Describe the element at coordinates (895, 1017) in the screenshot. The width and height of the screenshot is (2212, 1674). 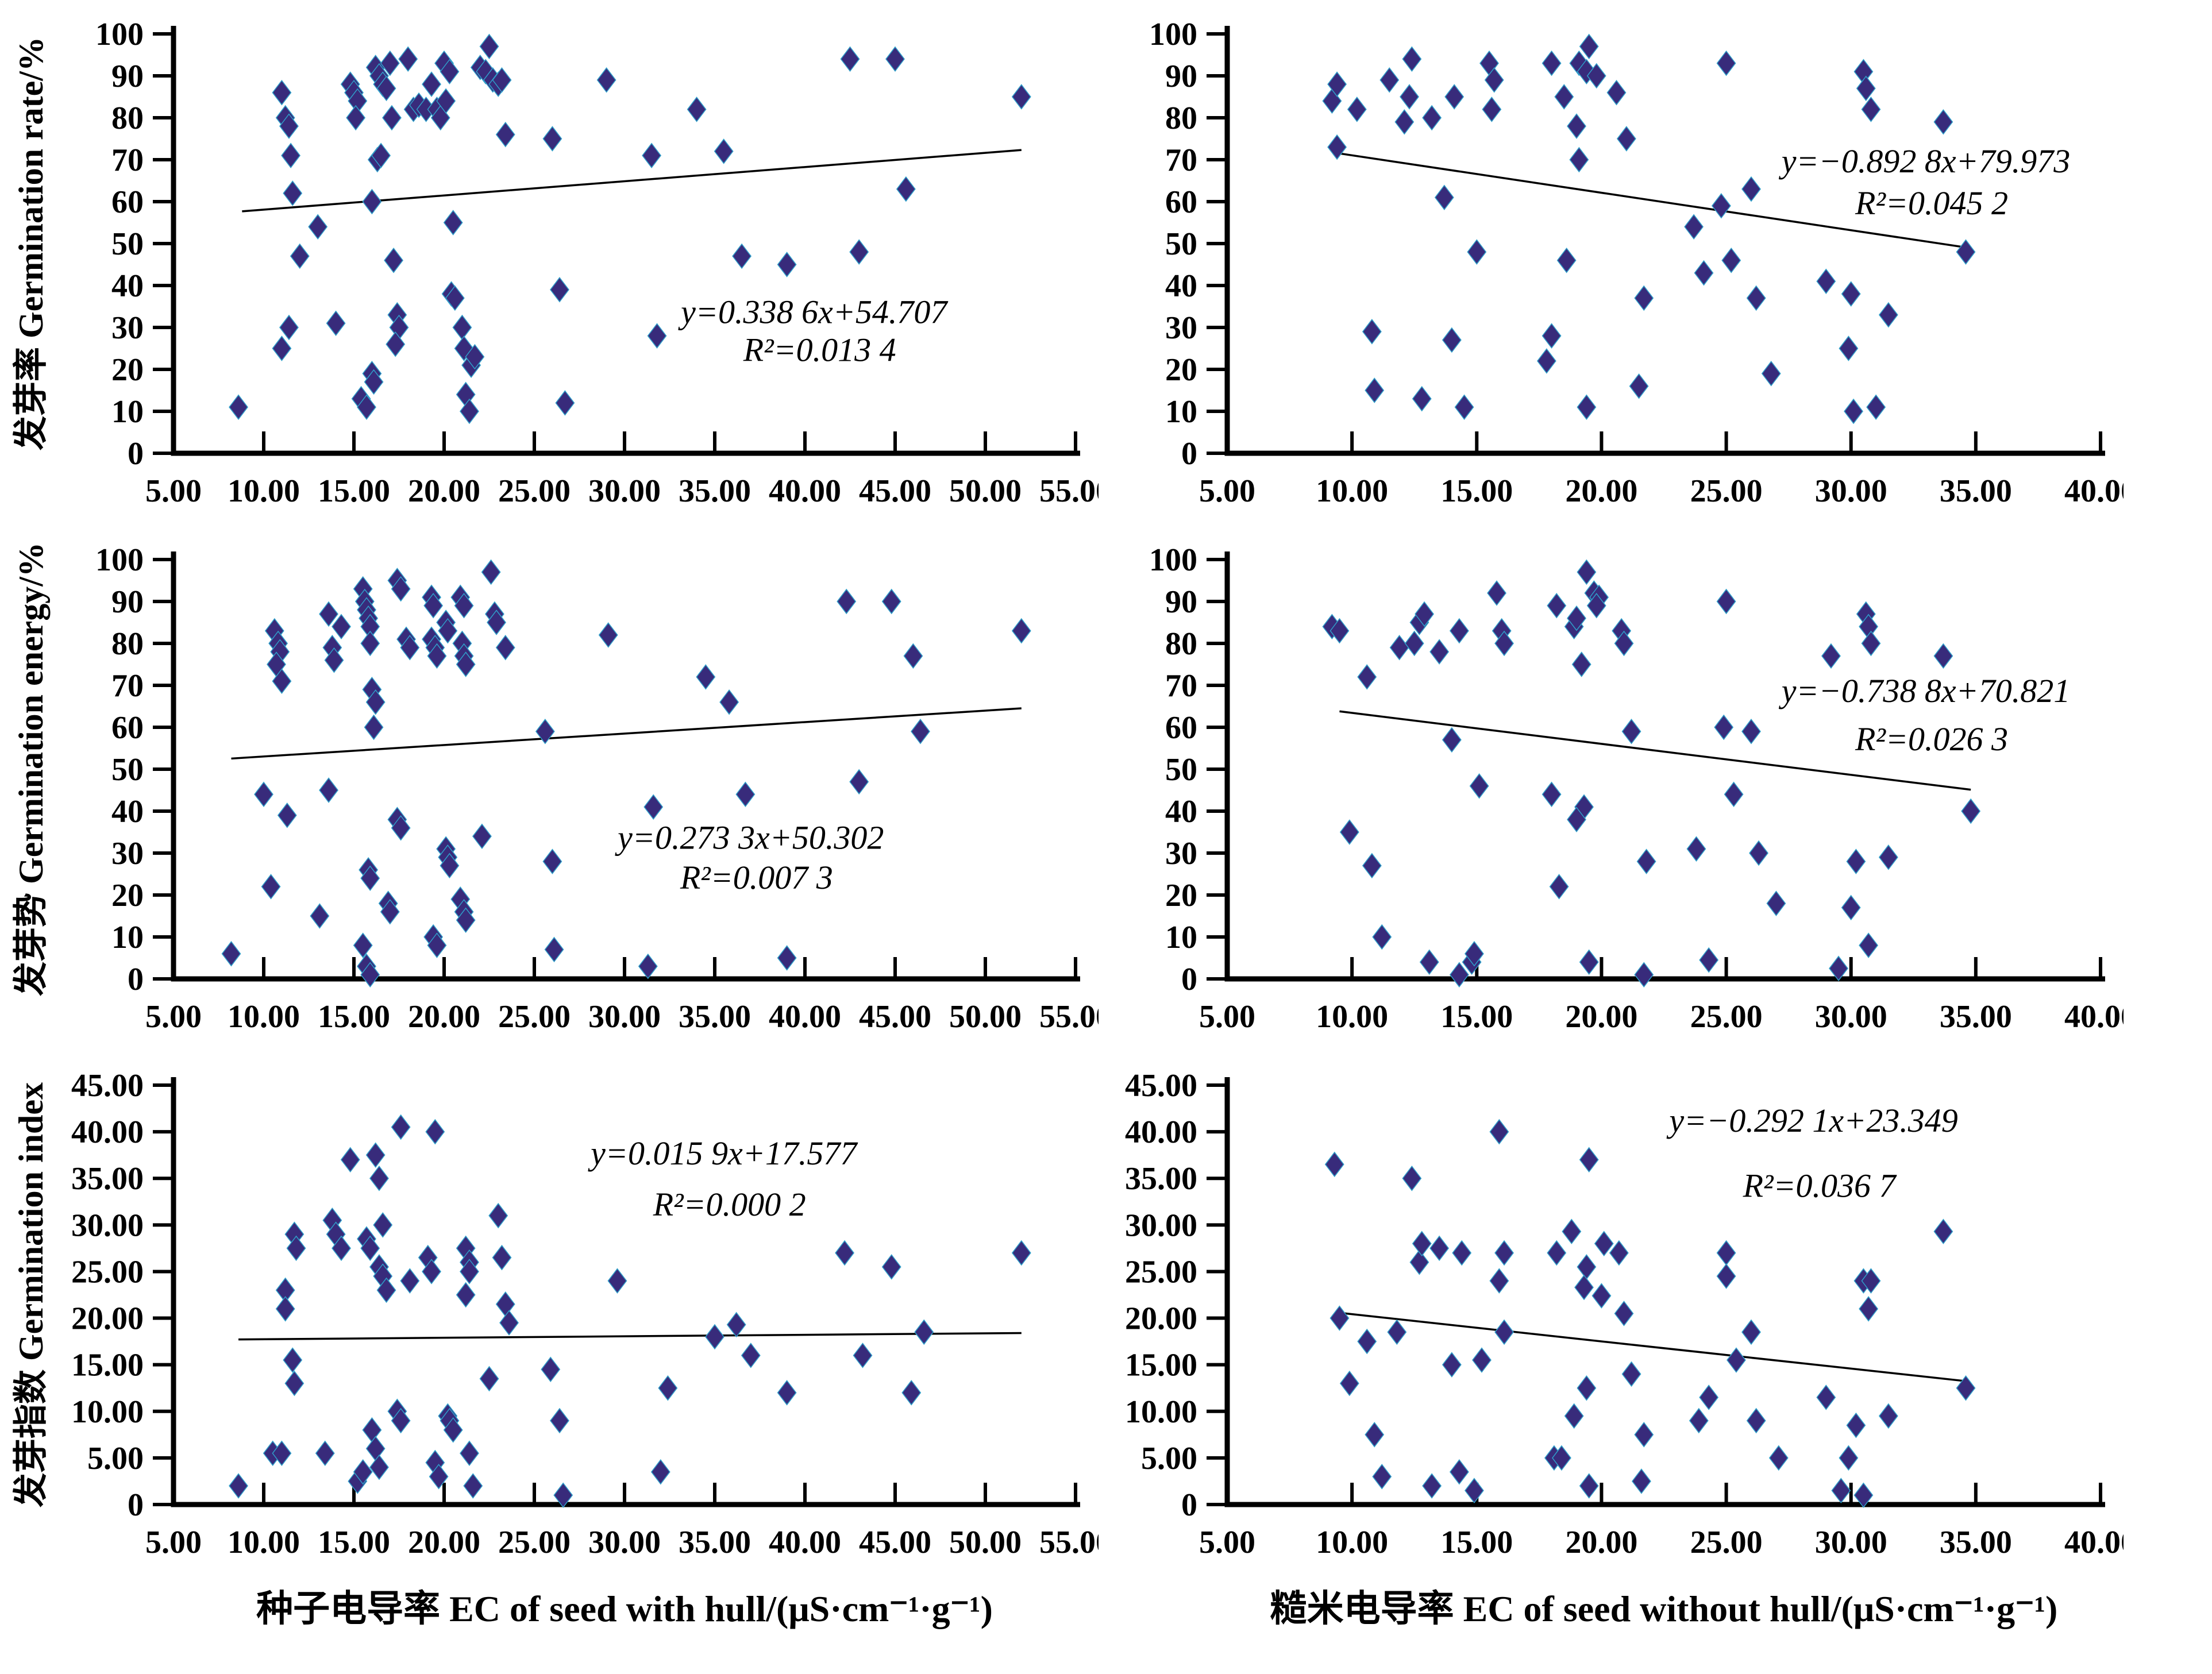
I see `x-tick-label: 45.00` at that location.